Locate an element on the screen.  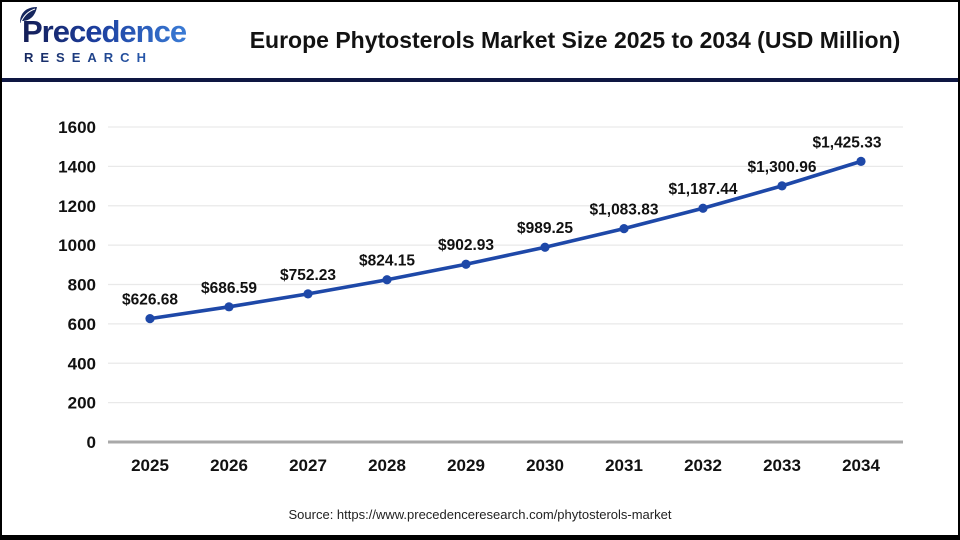
leaf-icon is located at coordinates (28, 17).